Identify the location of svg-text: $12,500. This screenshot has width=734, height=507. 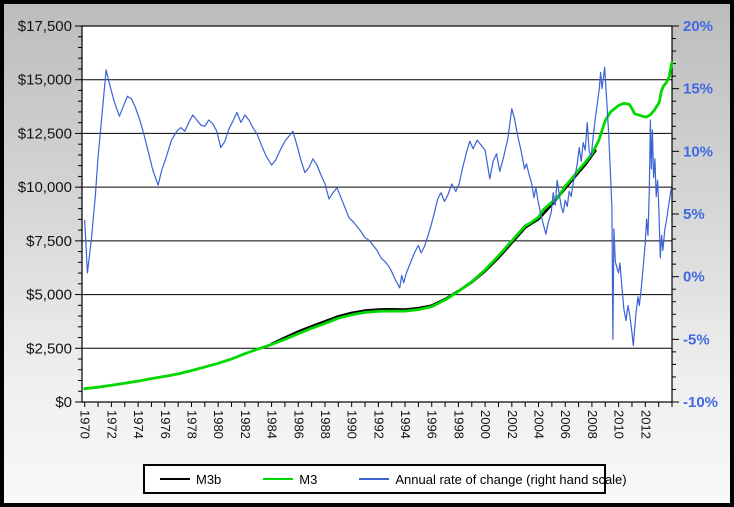
(45, 133).